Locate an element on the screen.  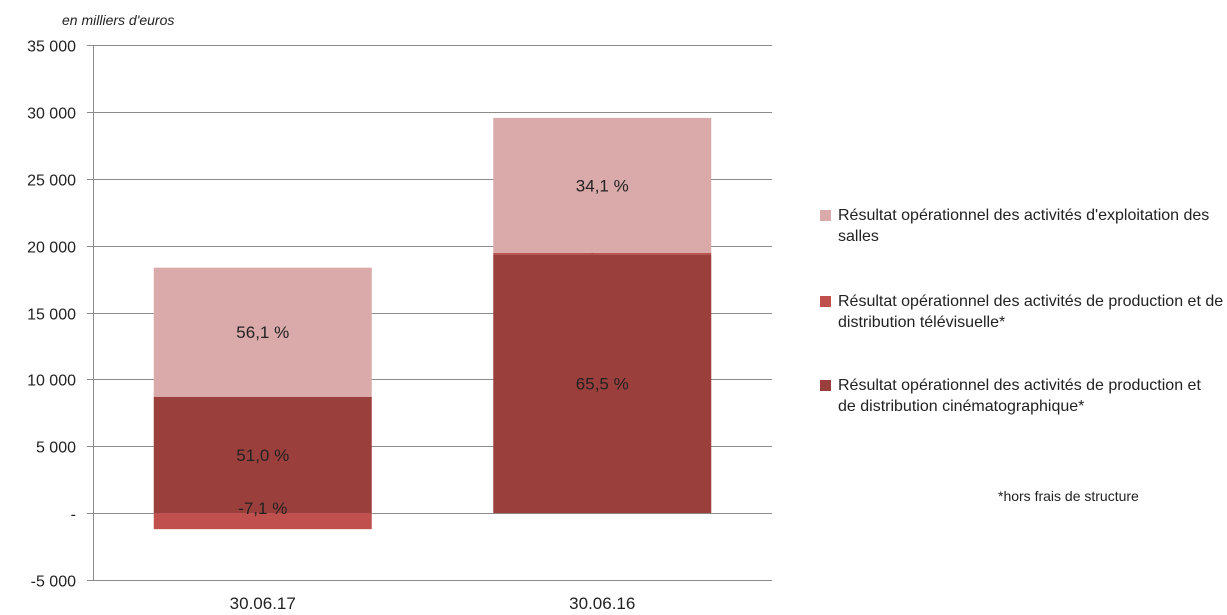
y-tick-label: - is located at coordinates (73, 515).